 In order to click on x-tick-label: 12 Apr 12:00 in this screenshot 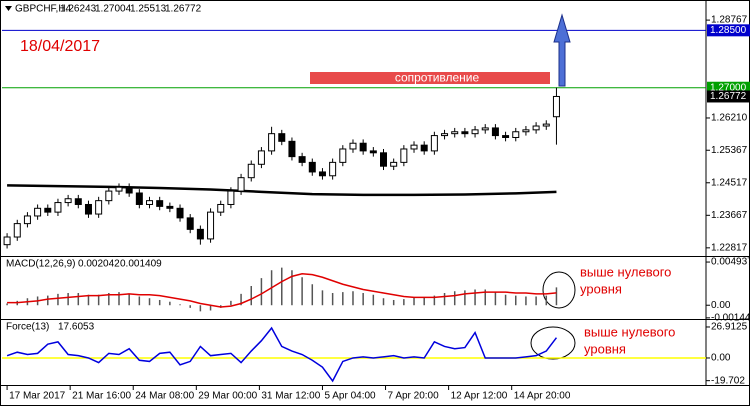, I will do `click(479, 396)`.